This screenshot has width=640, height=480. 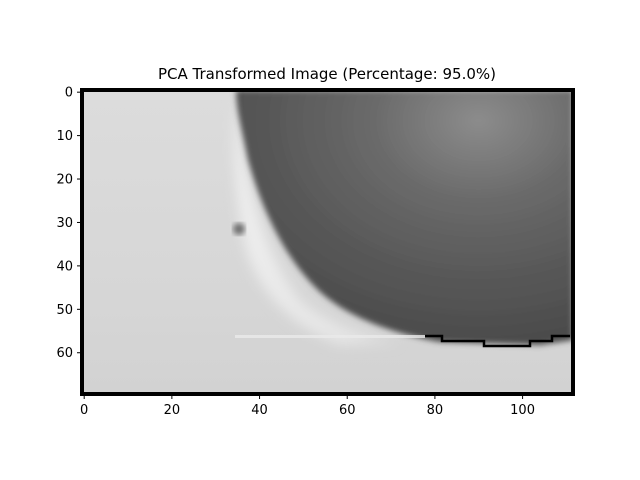 What do you see at coordinates (435, 410) in the screenshot?
I see `x-tick-label: 80` at bounding box center [435, 410].